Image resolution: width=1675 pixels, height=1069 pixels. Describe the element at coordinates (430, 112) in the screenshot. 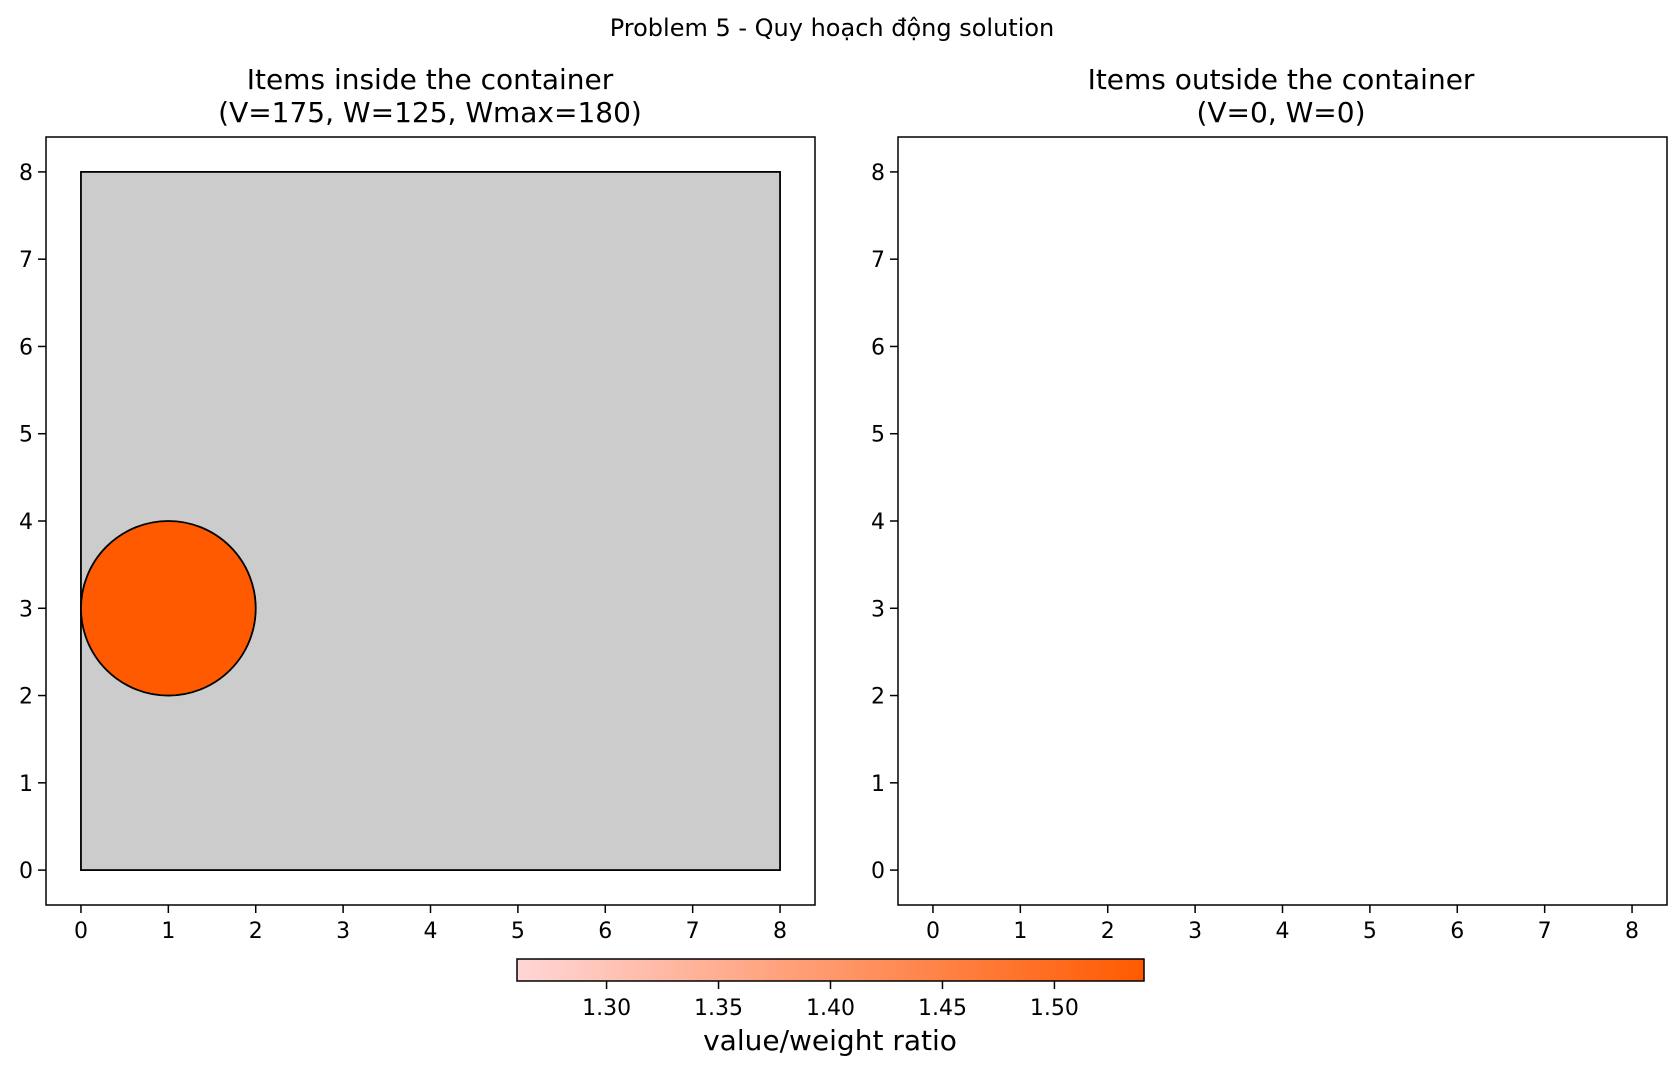

I see `panel-inside-title-line2: (V=175, W=125, Wmax=180)` at that location.